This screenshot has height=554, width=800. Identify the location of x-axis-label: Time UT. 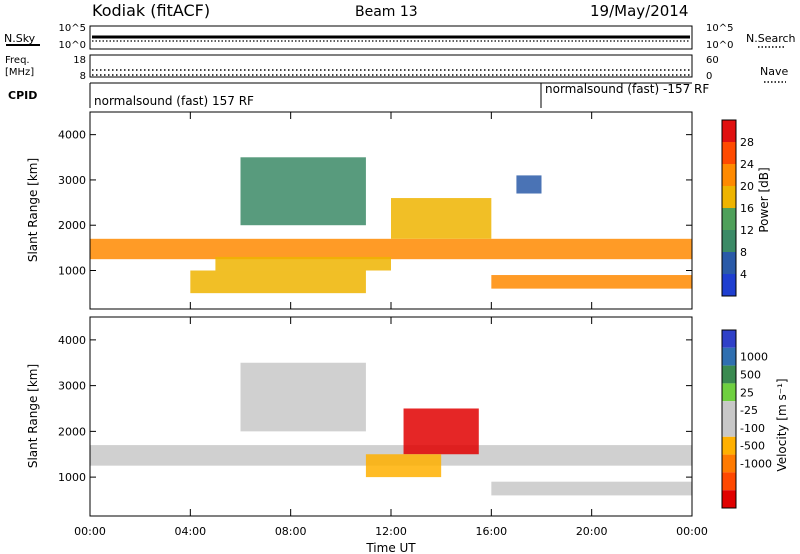
(390, 547).